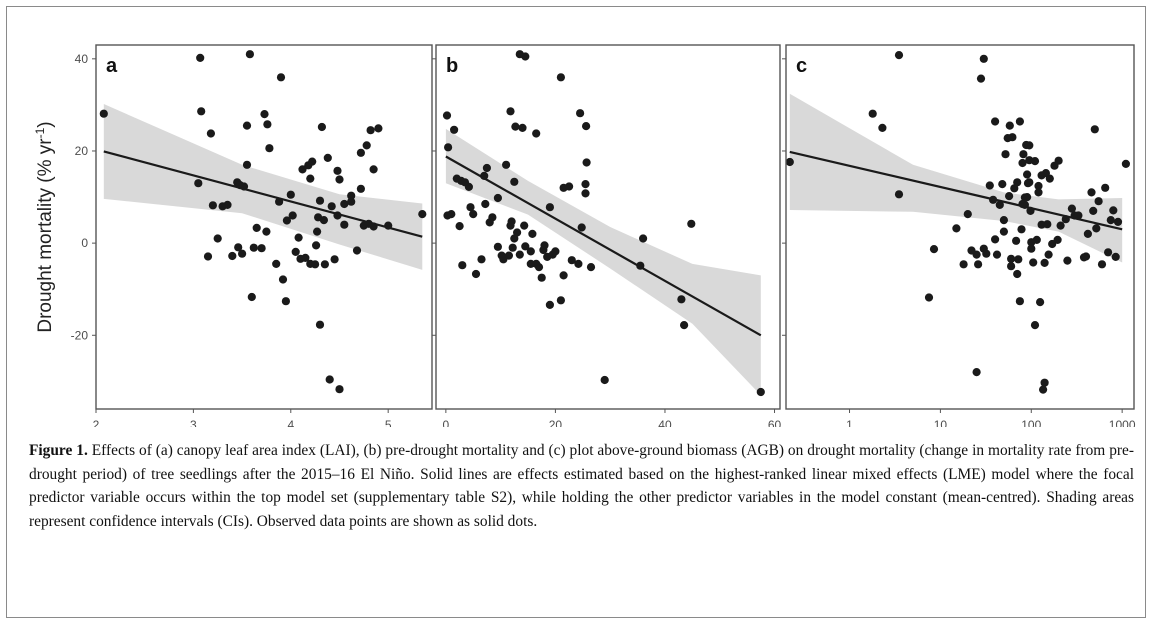  Describe the element at coordinates (80, 335) in the screenshot. I see `y-tick-label: -20` at that location.